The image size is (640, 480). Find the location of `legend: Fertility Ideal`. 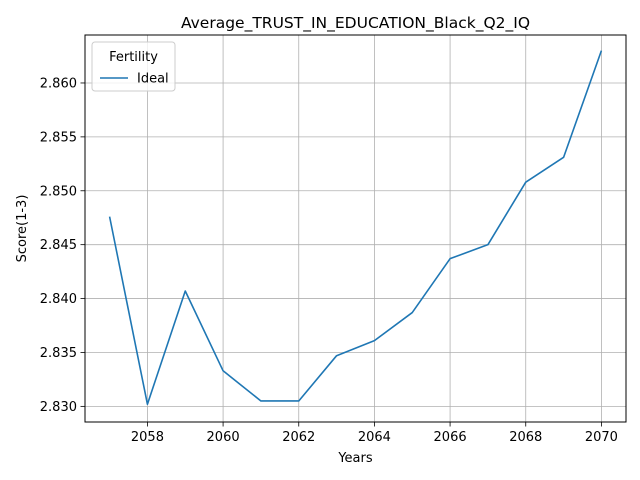

legend: Fertility Ideal is located at coordinates (133, 66).